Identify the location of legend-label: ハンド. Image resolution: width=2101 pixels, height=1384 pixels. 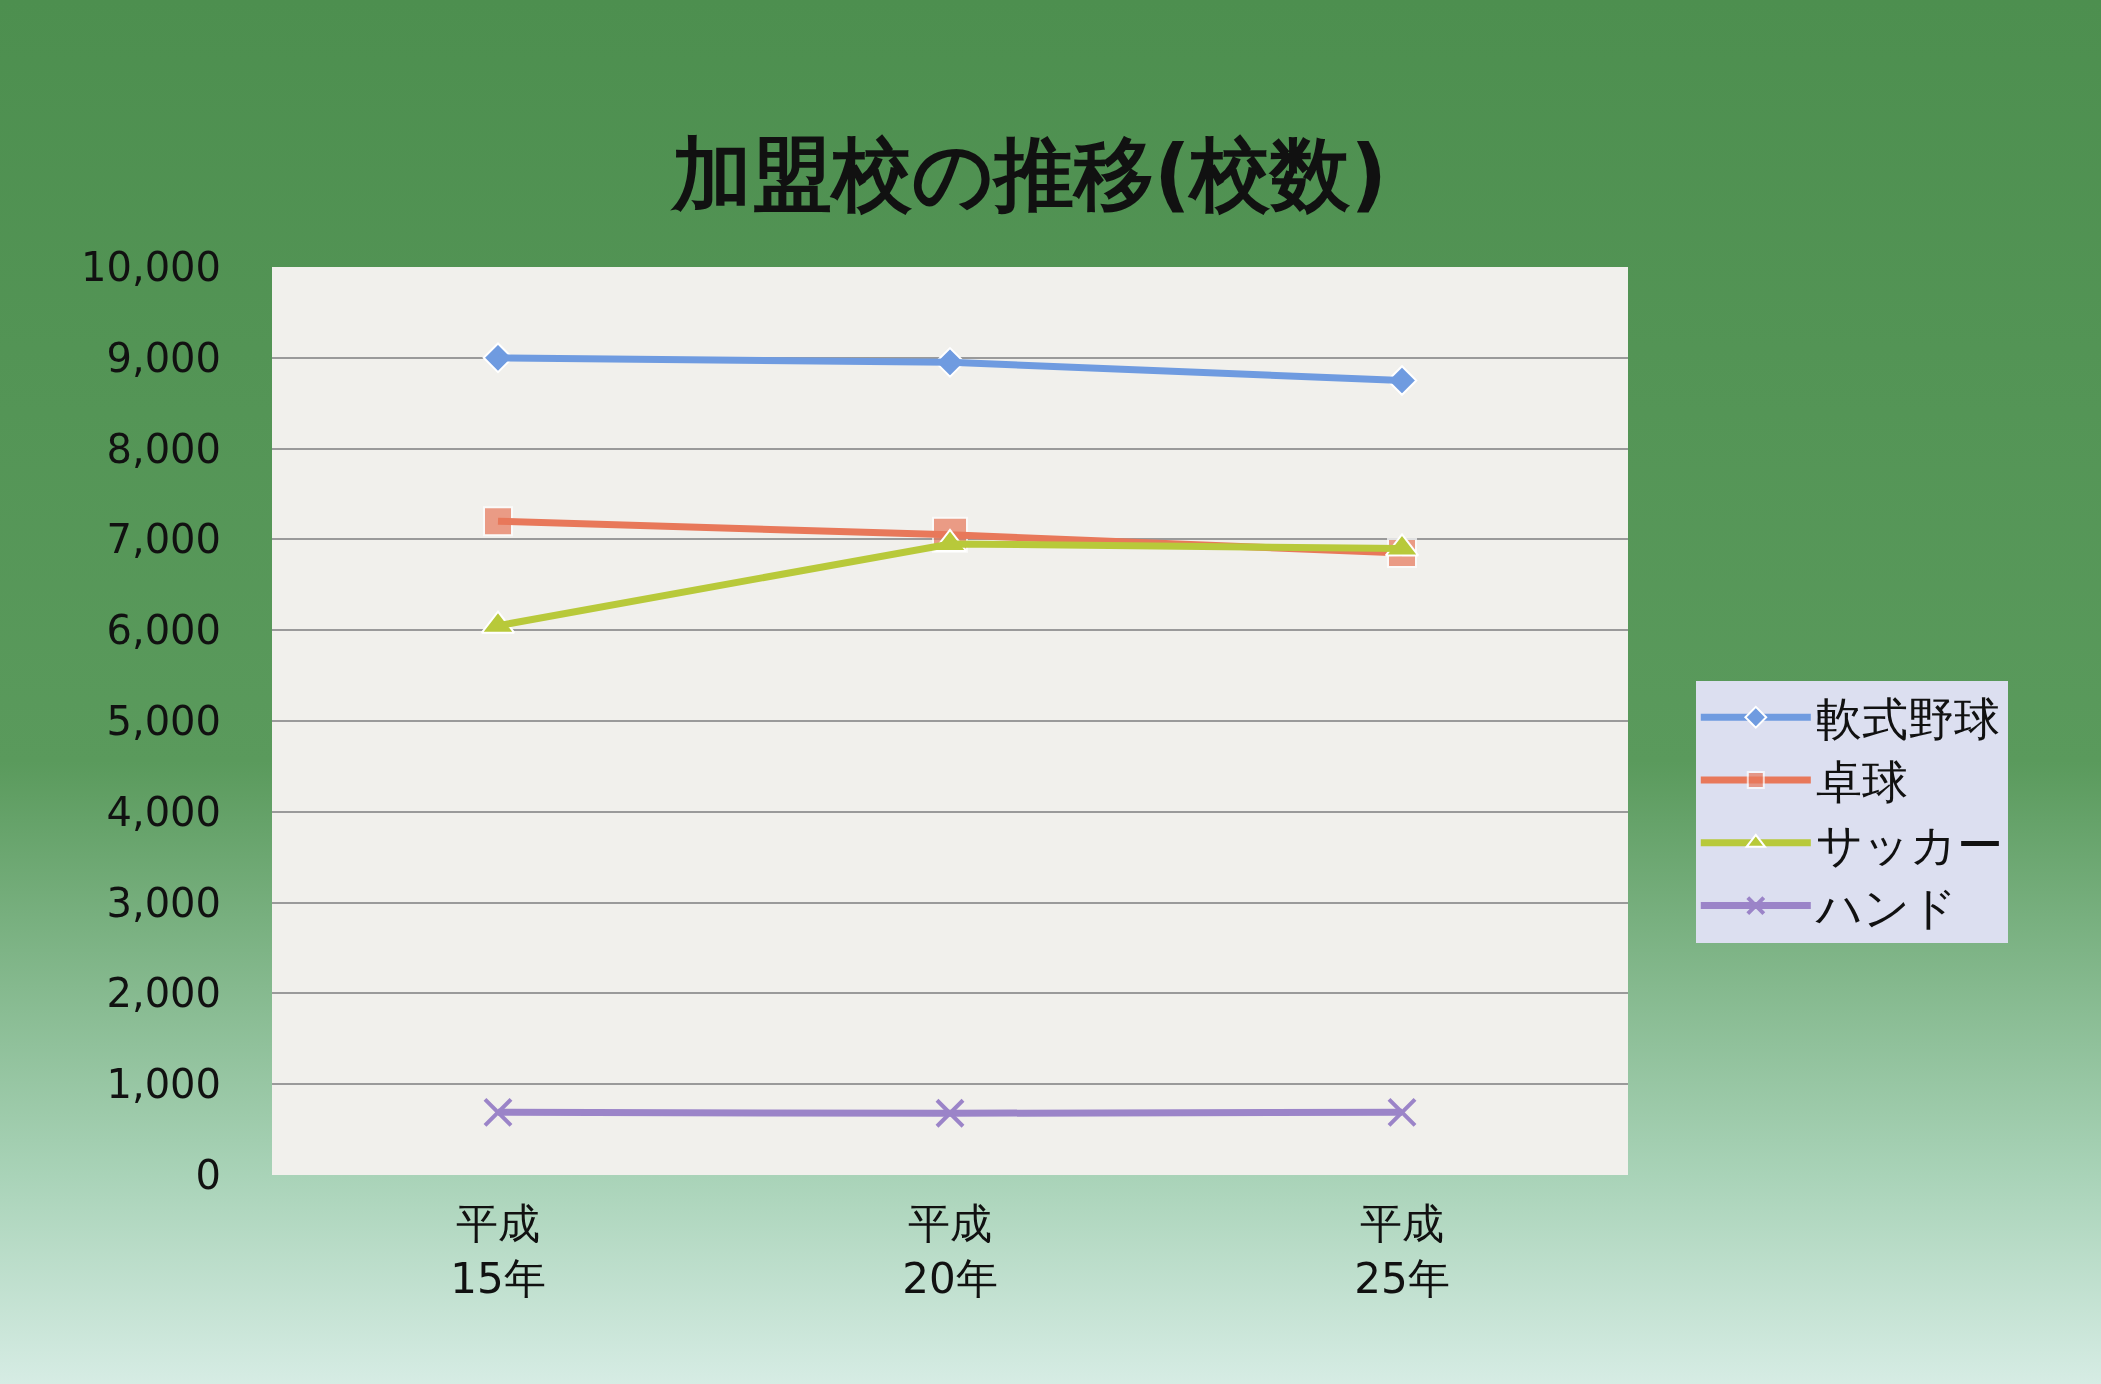
(1885, 907).